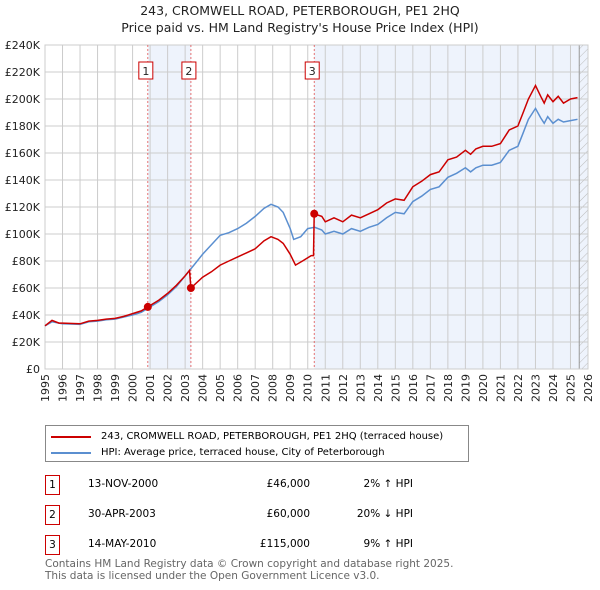 This screenshot has height=590, width=600. I want to click on x-tick-label: 2006, so click(238, 388).